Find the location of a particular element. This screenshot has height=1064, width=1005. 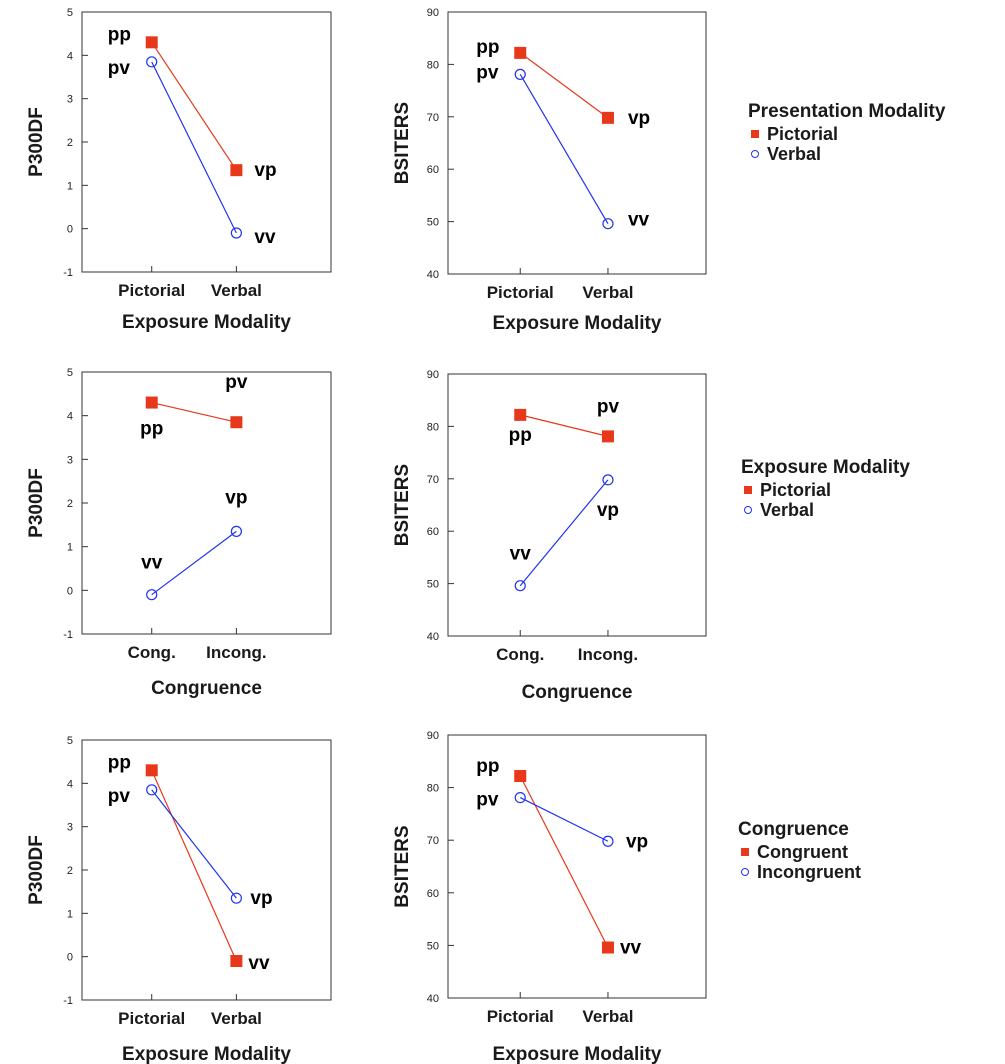

legend-exposure-modality: Exposure Modality Pictorial Verbal is located at coordinates (825, 488).